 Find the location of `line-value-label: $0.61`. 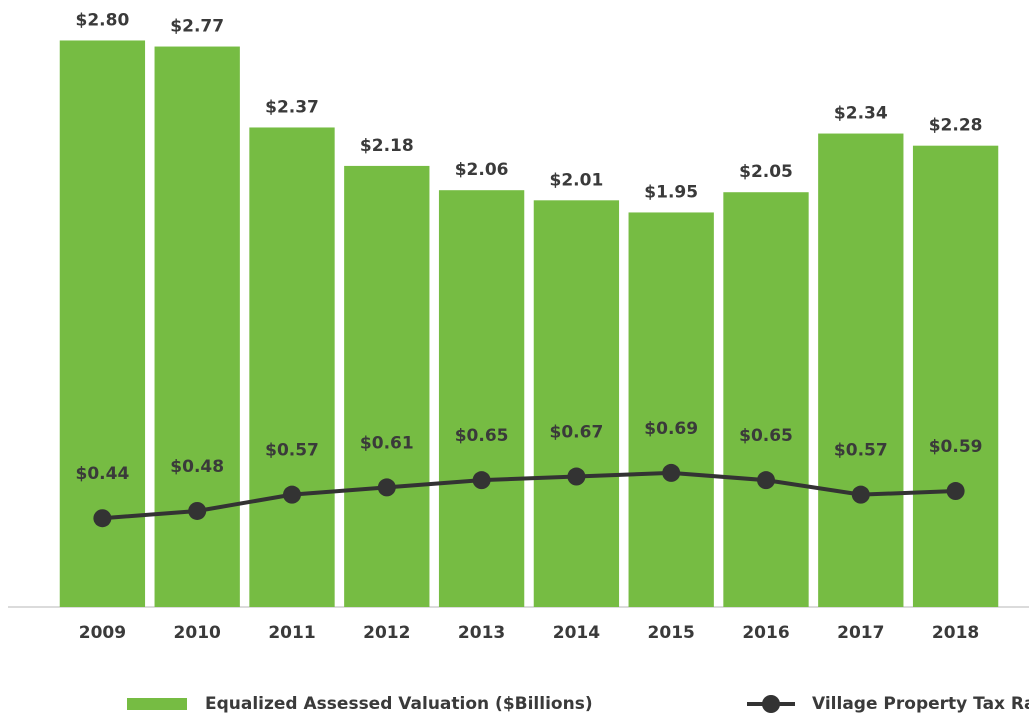

line-value-label: $0.61 is located at coordinates (387, 443).